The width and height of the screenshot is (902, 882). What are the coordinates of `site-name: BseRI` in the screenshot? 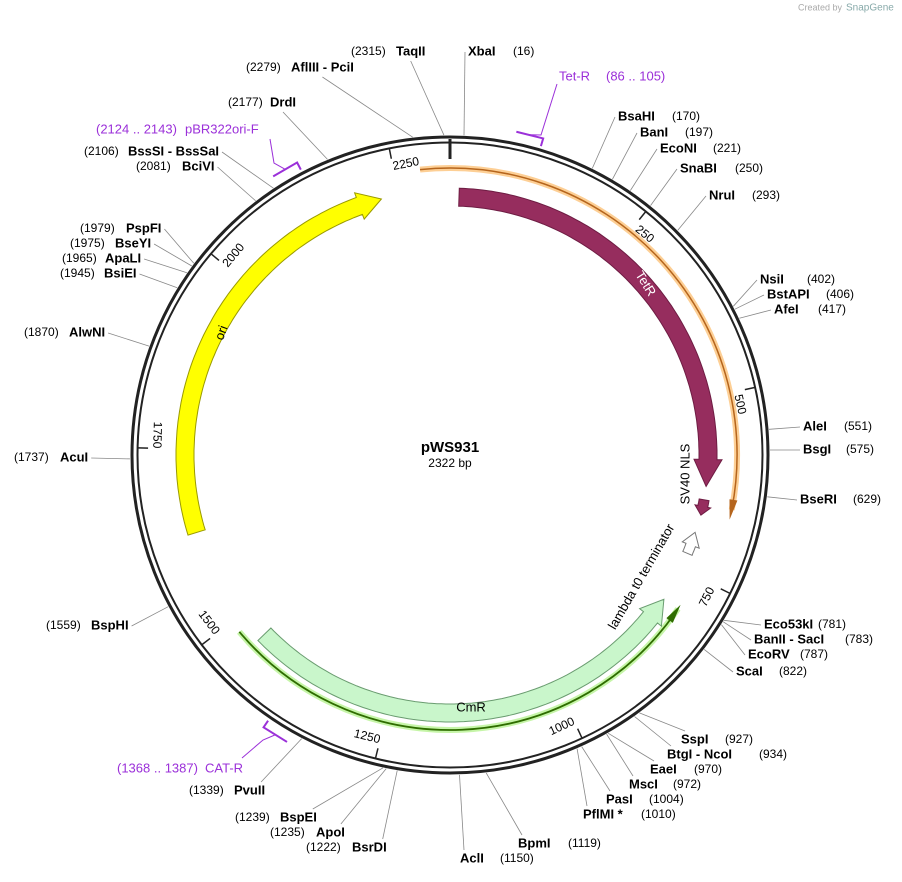 It's located at (818, 498).